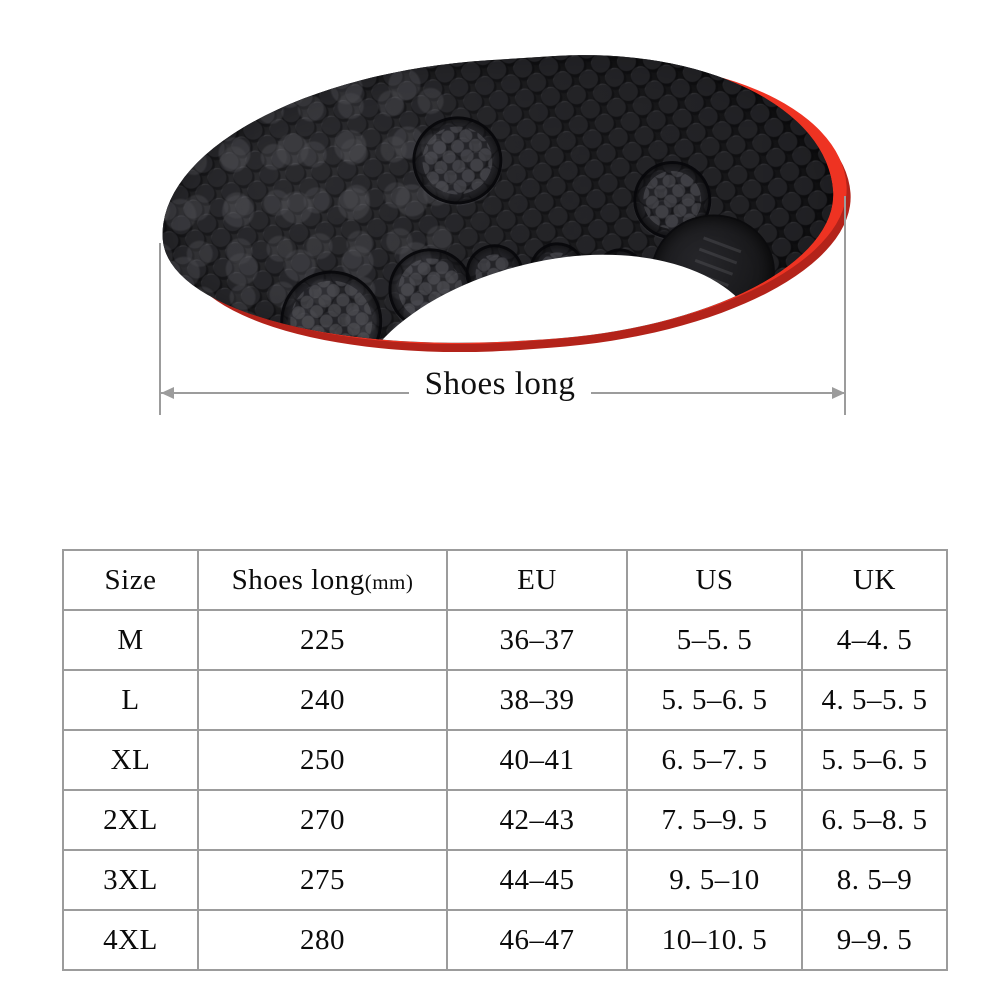  What do you see at coordinates (714, 880) in the screenshot?
I see `cell-us: 9. 5–10` at bounding box center [714, 880].